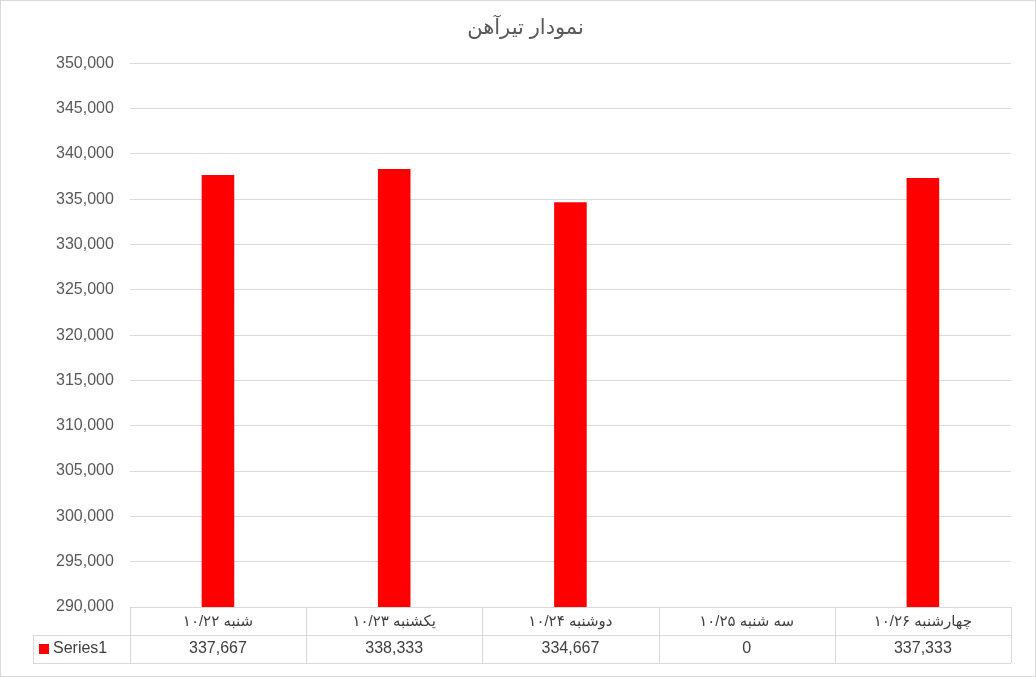  What do you see at coordinates (84, 62) in the screenshot?
I see `y-tick-label: 350,000` at bounding box center [84, 62].